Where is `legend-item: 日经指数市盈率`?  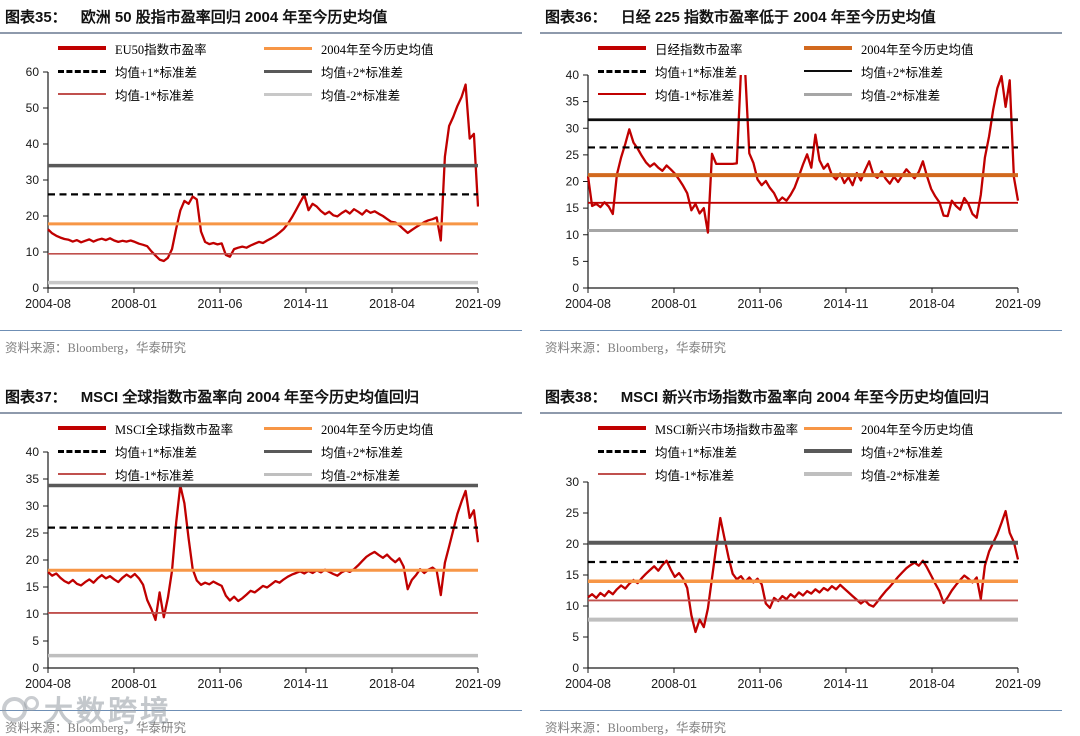 legend-item: 日经指数市盈率 is located at coordinates (701, 48).